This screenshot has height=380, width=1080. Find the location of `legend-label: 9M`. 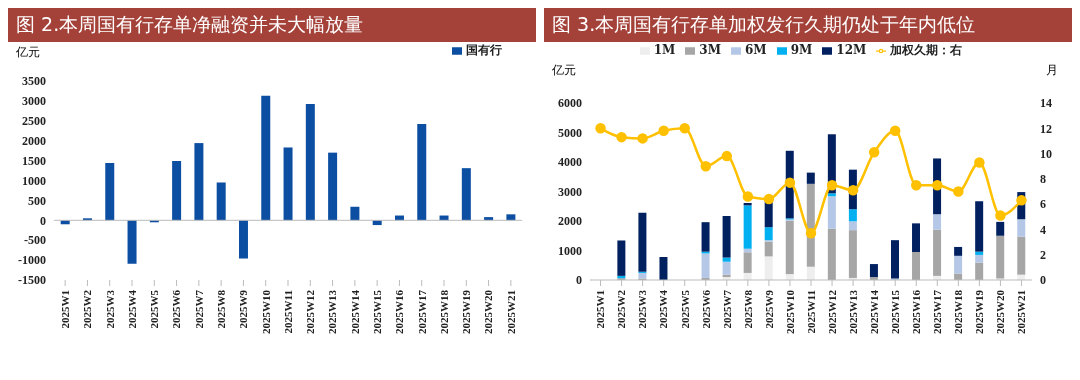

legend-label: 9M is located at coordinates (801, 50).